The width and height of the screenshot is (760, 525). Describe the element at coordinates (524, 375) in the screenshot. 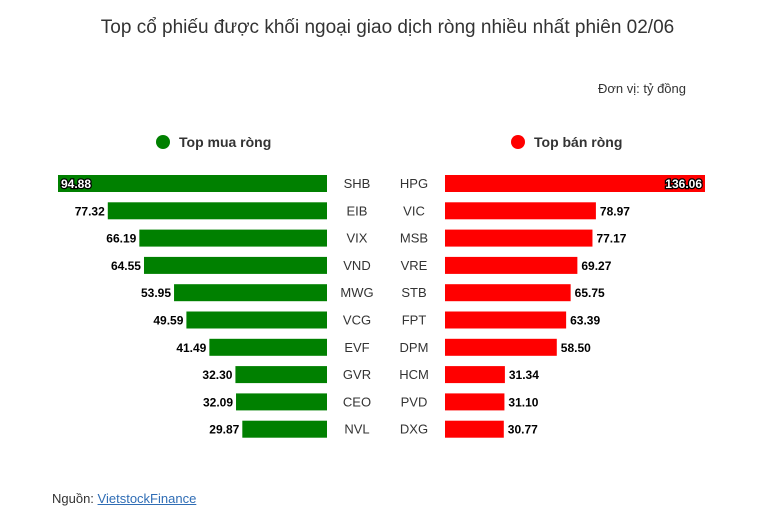

I see `sell-value-label: 31.34` at that location.